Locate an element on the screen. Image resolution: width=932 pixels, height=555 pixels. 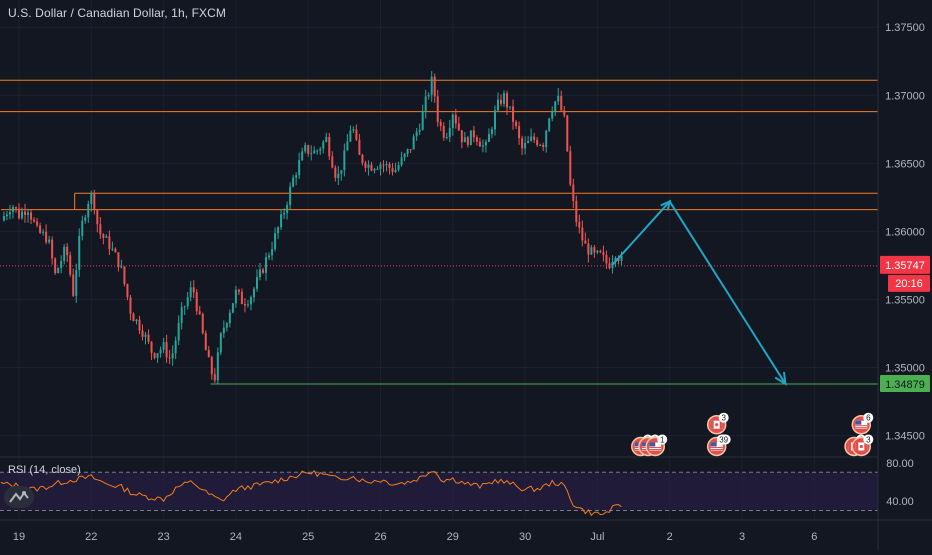
event-us-flag-icon: 6 is located at coordinates (862, 423).